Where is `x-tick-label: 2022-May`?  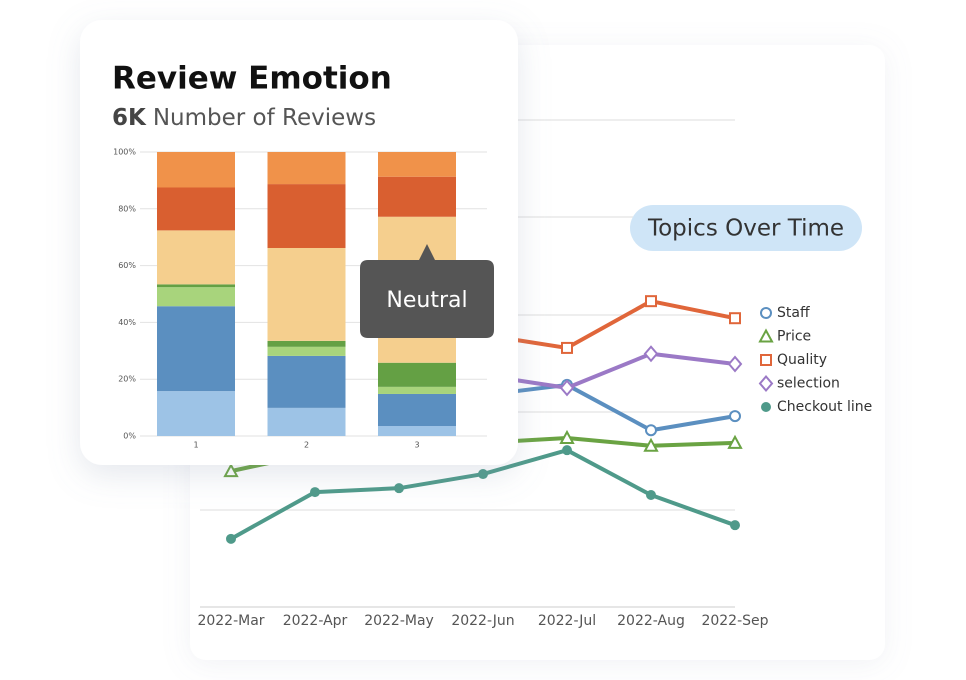
x-tick-label: 2022-May is located at coordinates (399, 621).